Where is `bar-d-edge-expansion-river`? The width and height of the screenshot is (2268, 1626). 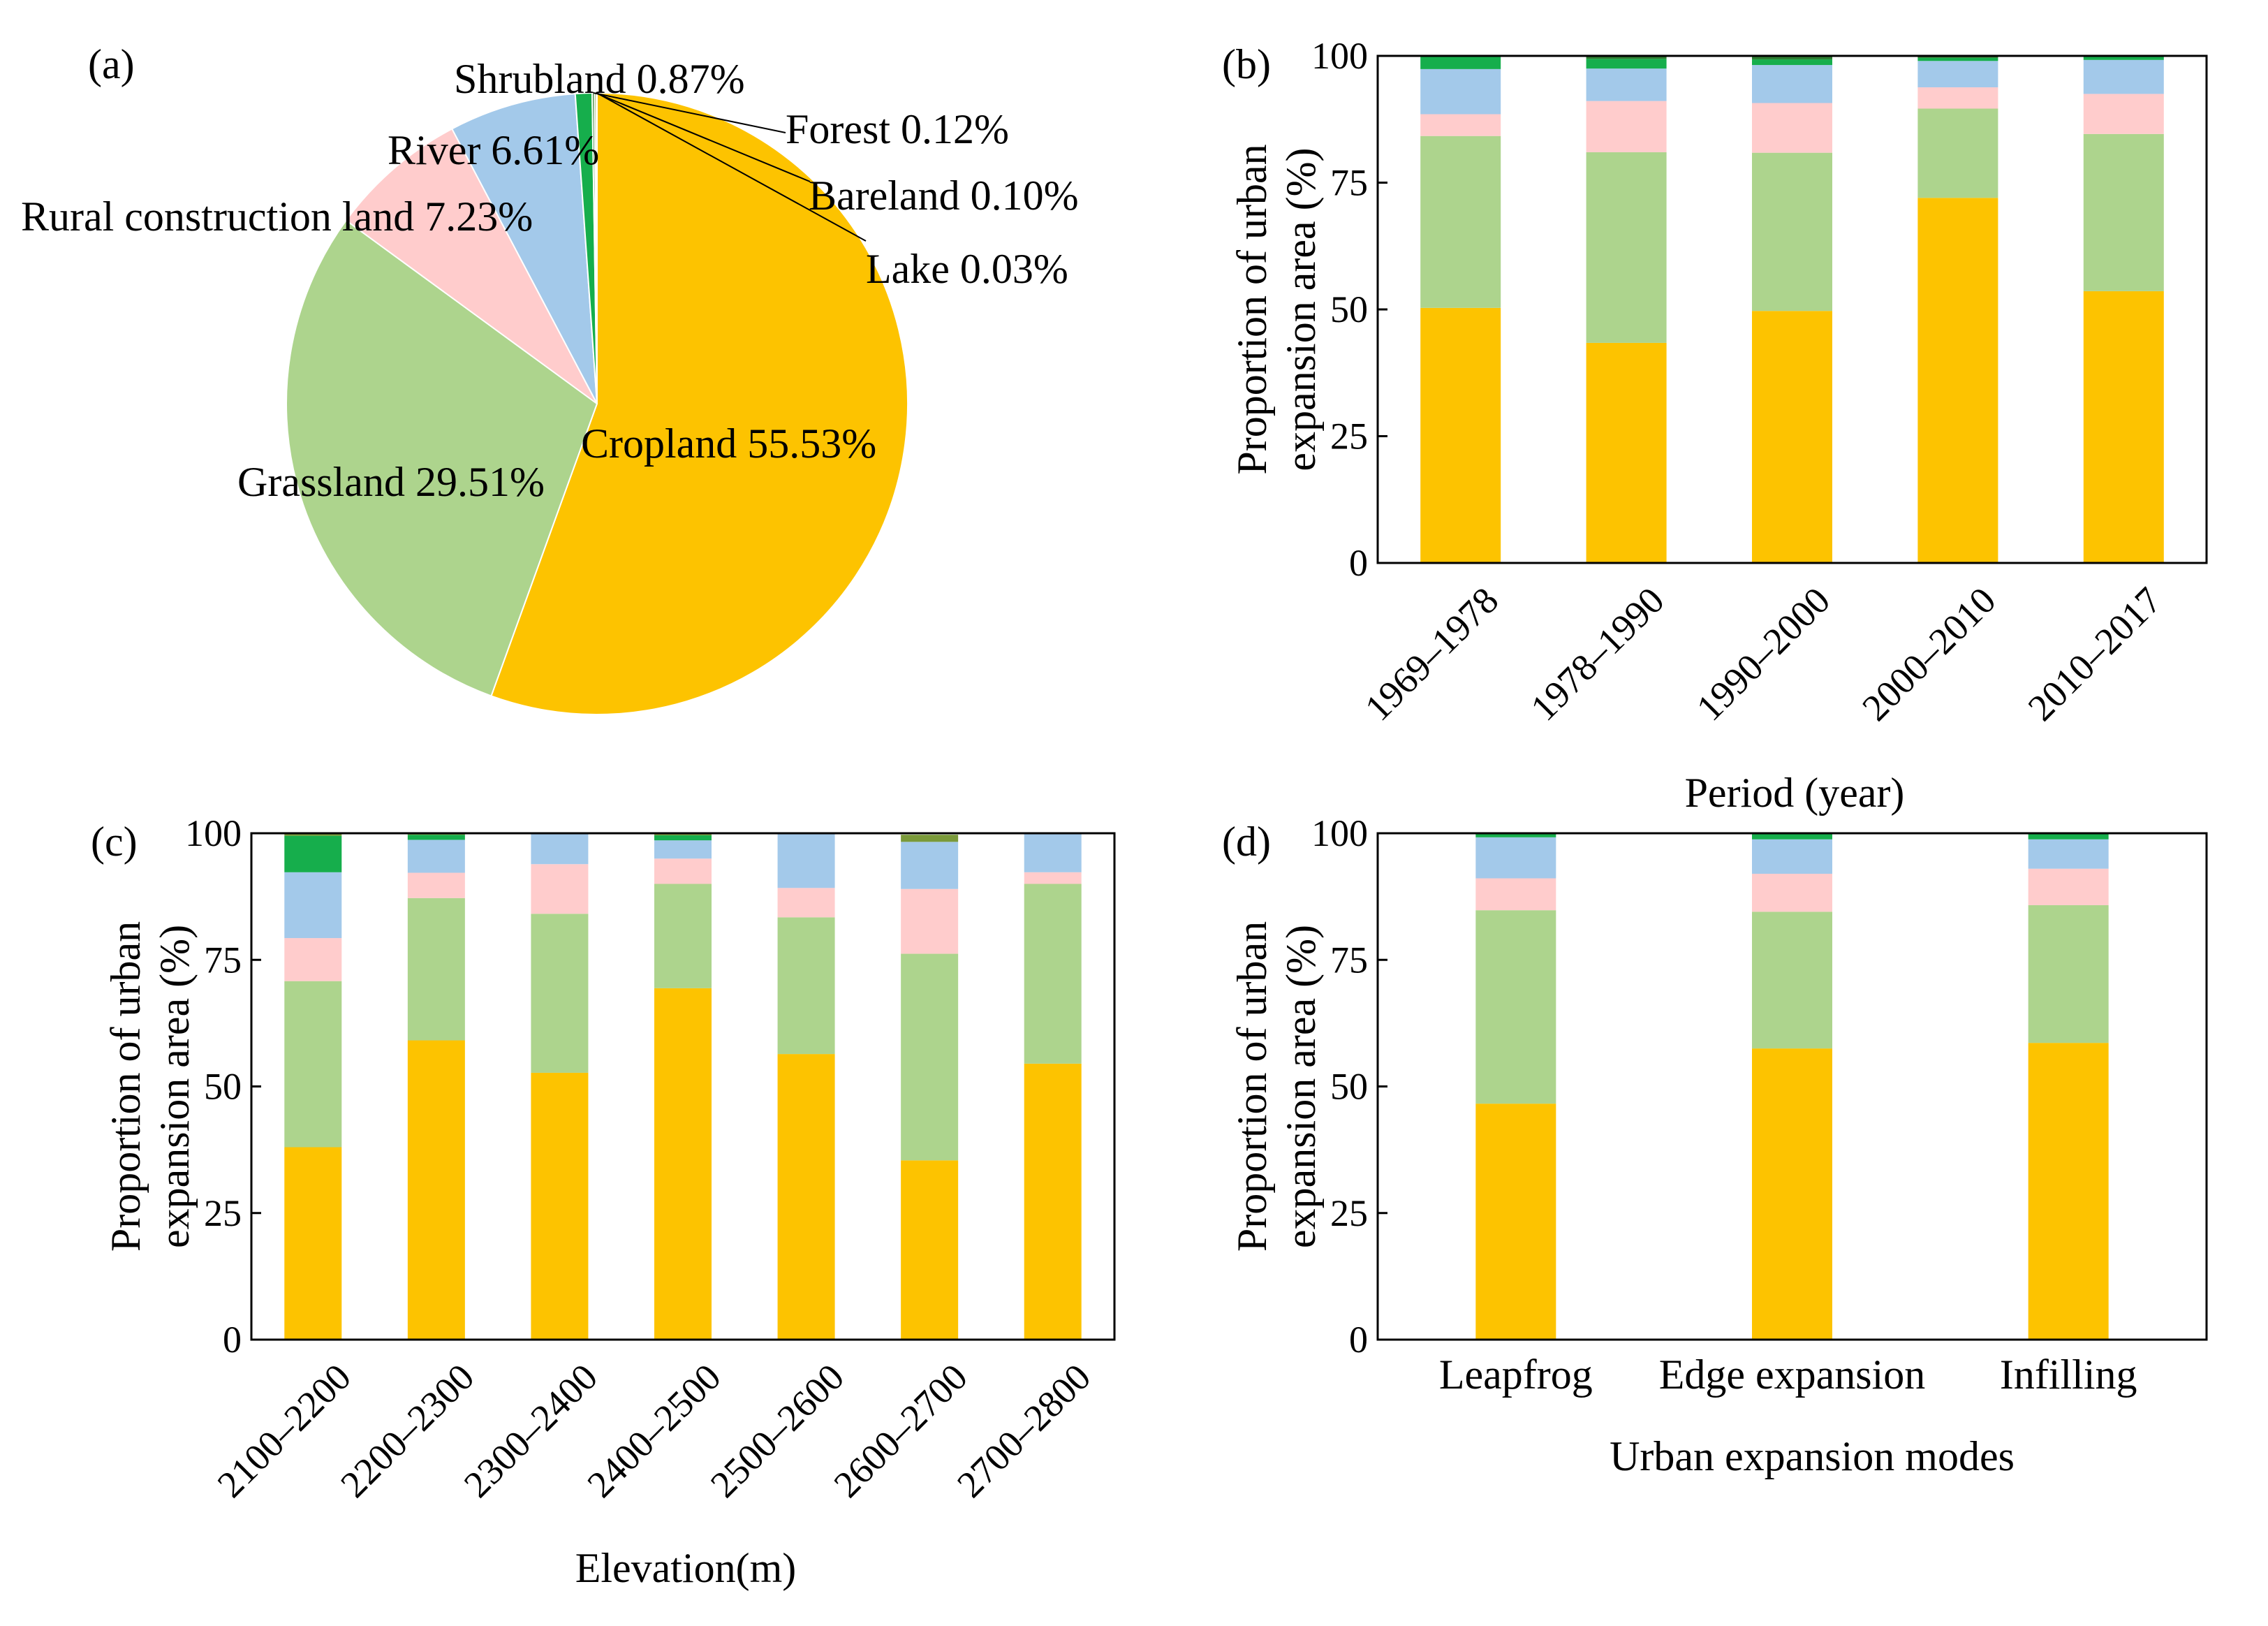
bar-d-edge-expansion-river is located at coordinates (1792, 856).